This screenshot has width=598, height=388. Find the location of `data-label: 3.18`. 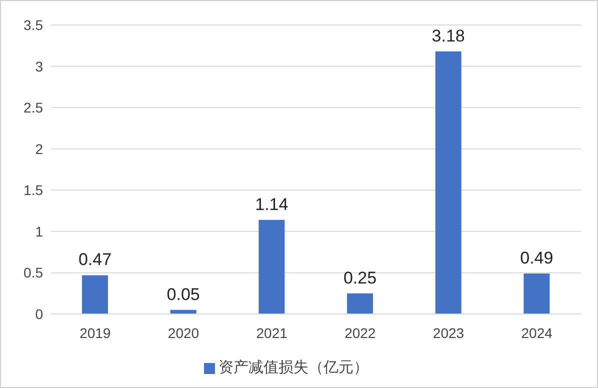

data-label: 3.18 is located at coordinates (448, 36).